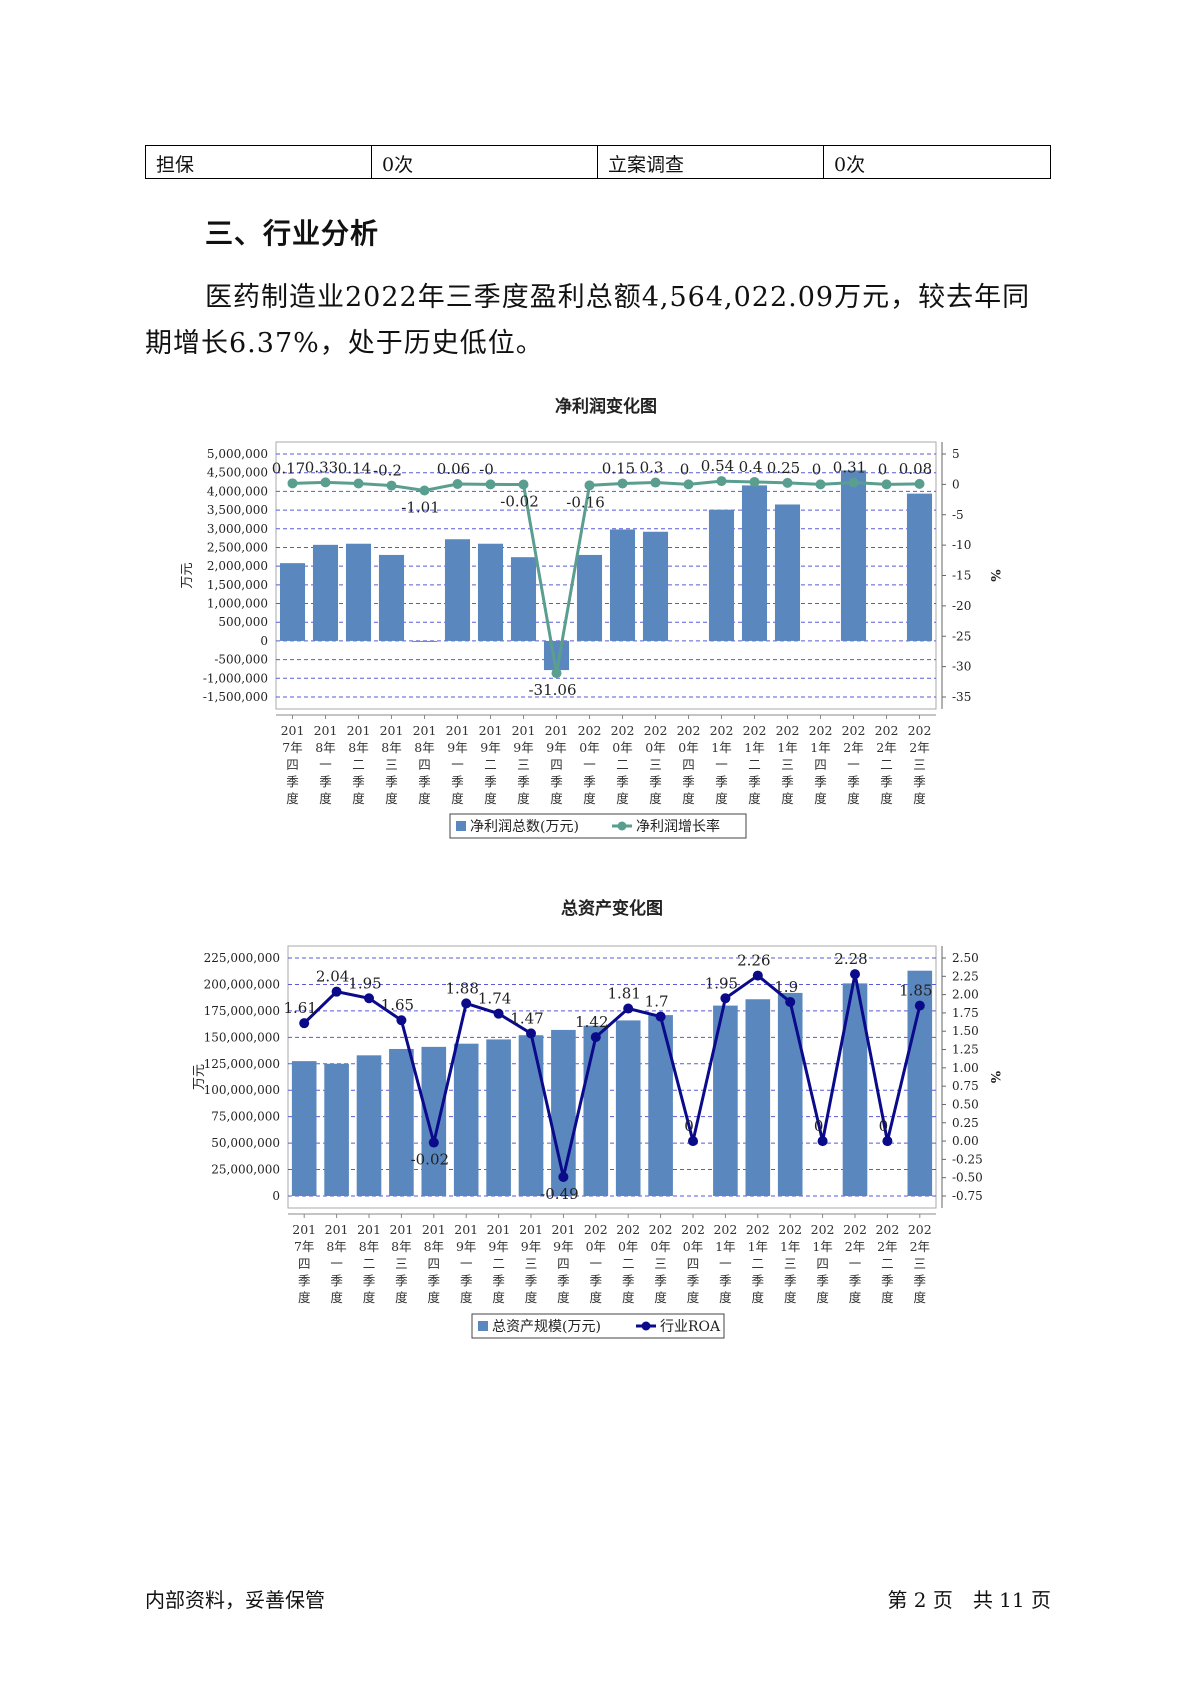  Describe the element at coordinates (546, 1327) in the screenshot. I see `legend-label: 总资产规模(万元)` at that location.